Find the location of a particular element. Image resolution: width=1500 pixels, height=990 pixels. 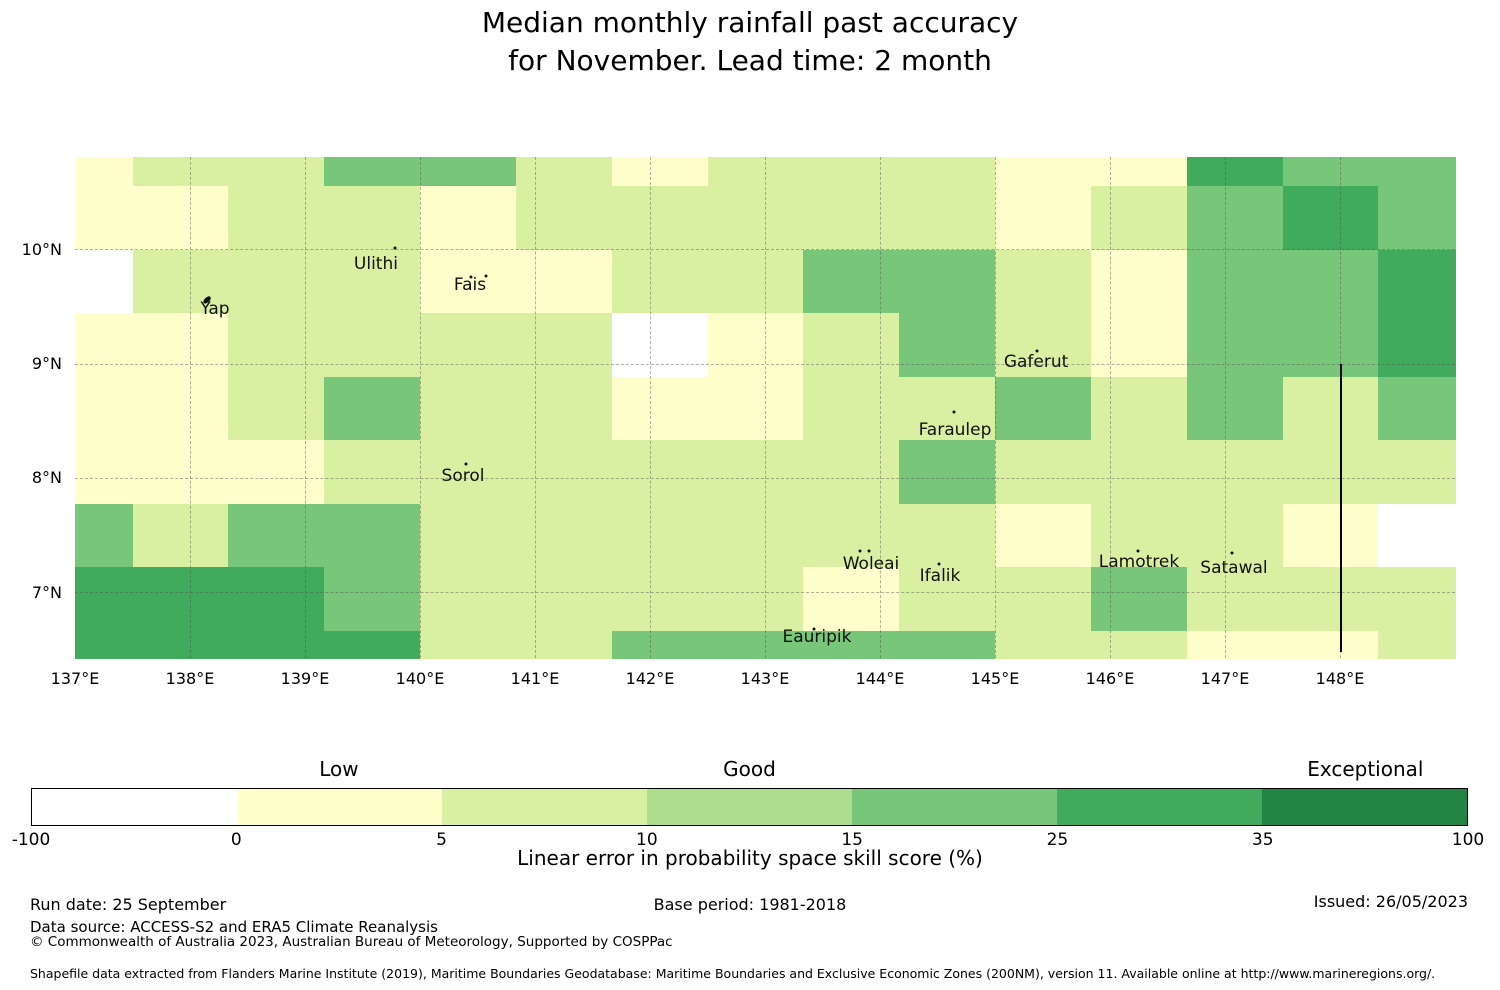

island-label: Eauripik is located at coordinates (817, 636).